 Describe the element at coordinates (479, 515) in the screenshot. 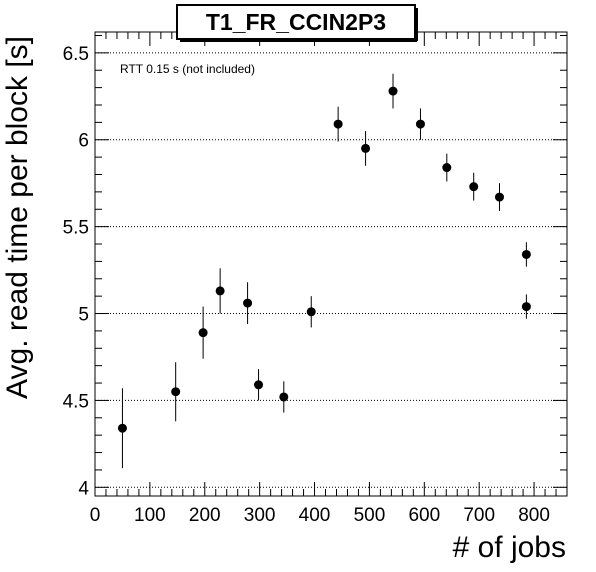

I see `x-tick-label: 700` at that location.